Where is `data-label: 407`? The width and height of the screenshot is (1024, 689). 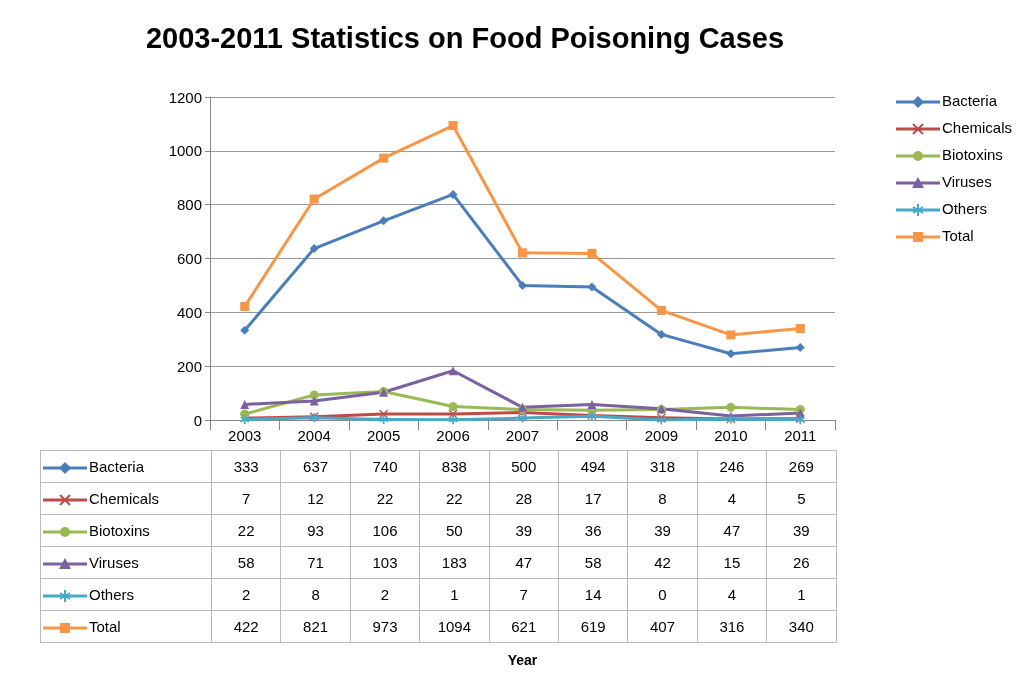 data-label: 407 is located at coordinates (662, 626).